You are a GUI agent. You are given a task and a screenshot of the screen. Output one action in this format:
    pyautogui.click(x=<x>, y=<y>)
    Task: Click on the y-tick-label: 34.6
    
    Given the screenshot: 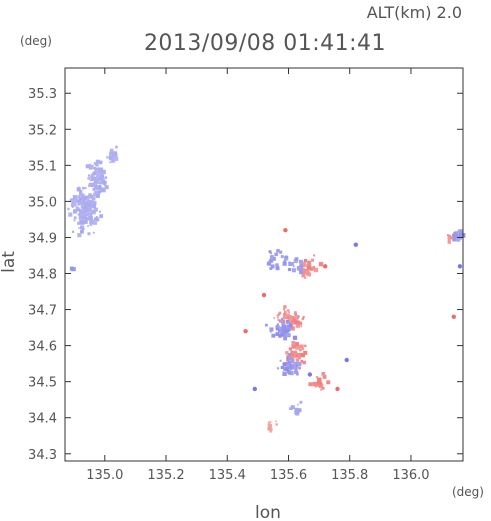 What is the action you would take?
    pyautogui.click(x=42, y=347)
    